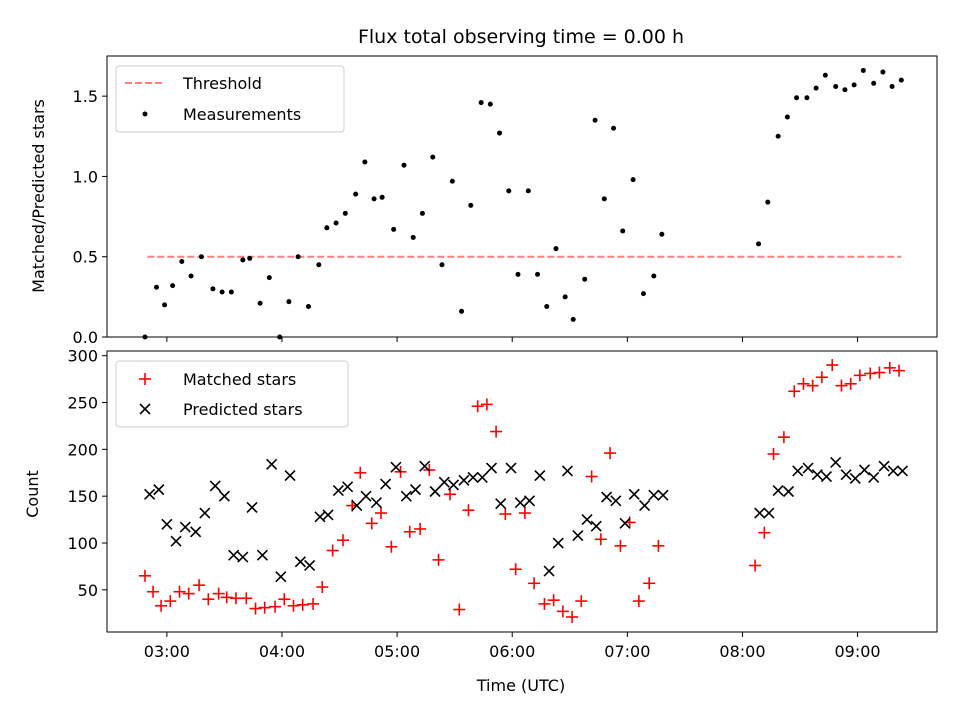 The width and height of the screenshot is (960, 720). Describe the element at coordinates (82, 496) in the screenshot. I see `bottom-y-tick-label-2: 150` at that location.